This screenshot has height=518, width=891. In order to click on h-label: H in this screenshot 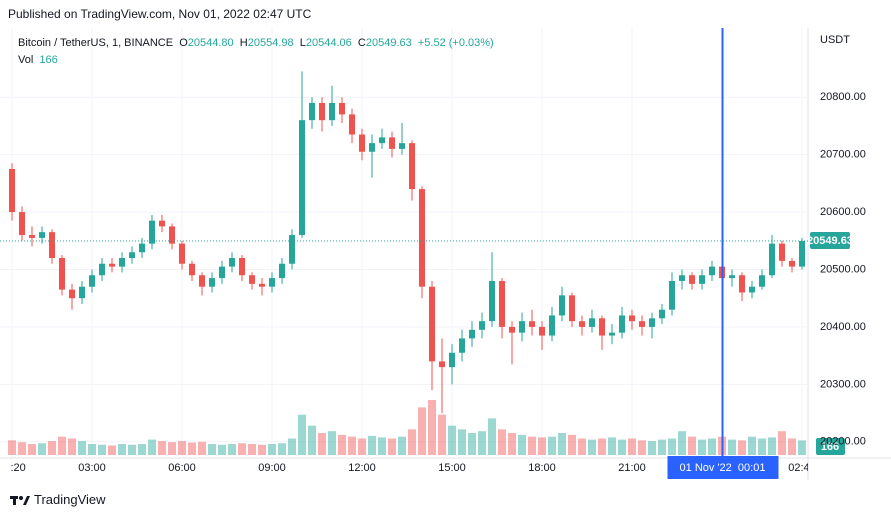, I will do `click(243, 43)`.